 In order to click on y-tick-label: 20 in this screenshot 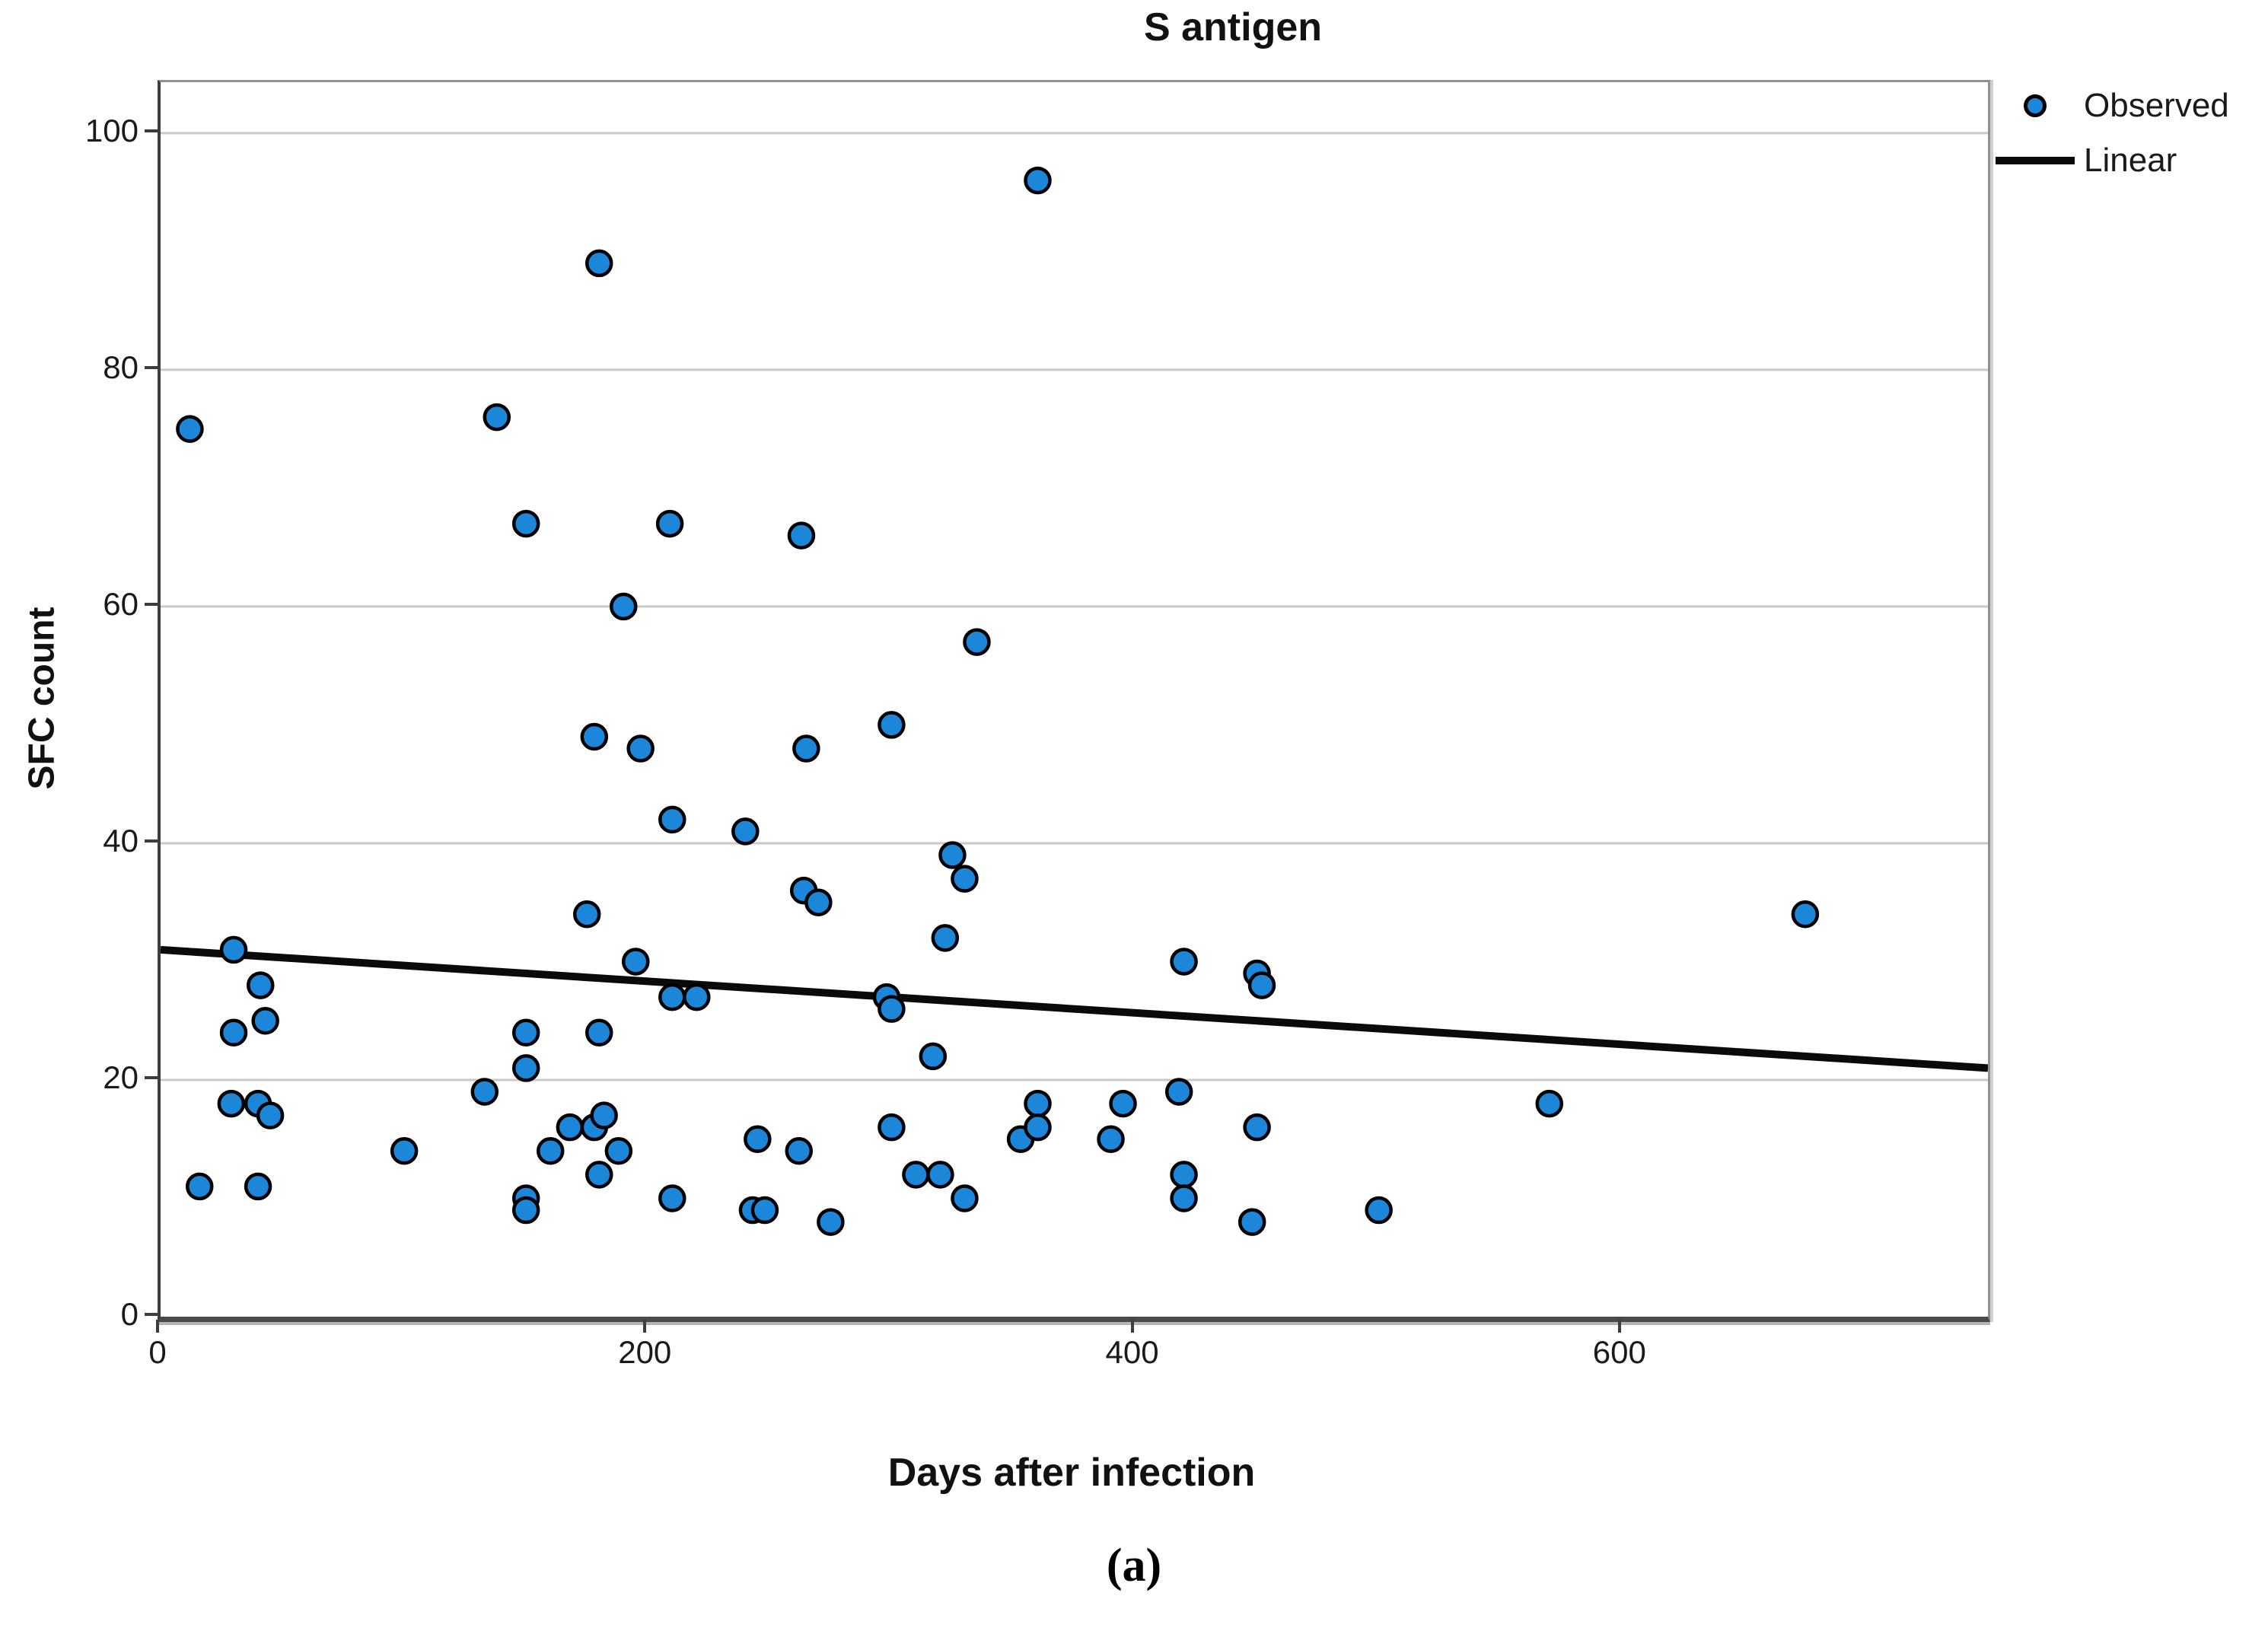, I will do `click(121, 1077)`.